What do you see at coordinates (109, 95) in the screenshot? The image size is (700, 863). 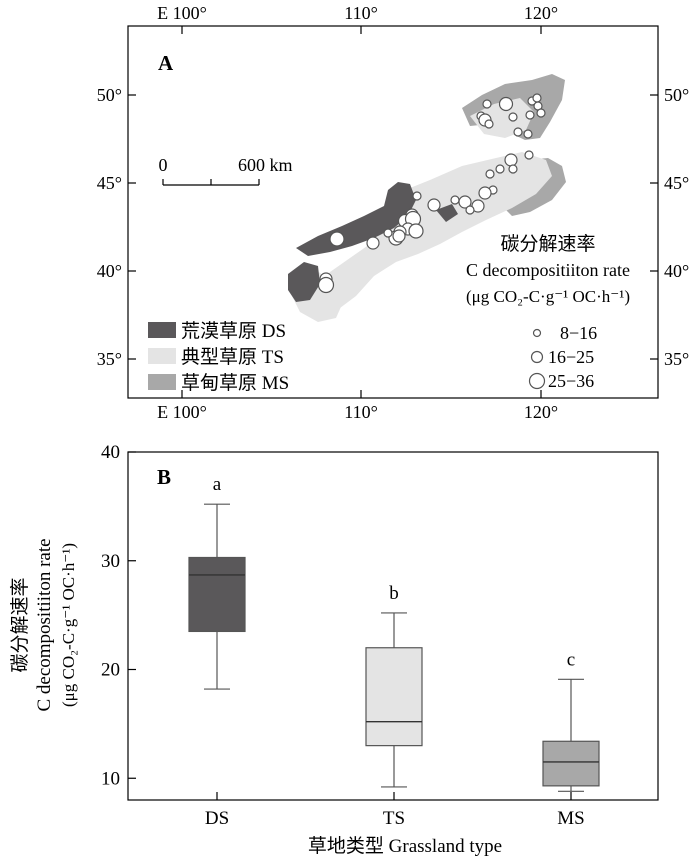 I see `lat-label-left-0: 50°` at bounding box center [109, 95].